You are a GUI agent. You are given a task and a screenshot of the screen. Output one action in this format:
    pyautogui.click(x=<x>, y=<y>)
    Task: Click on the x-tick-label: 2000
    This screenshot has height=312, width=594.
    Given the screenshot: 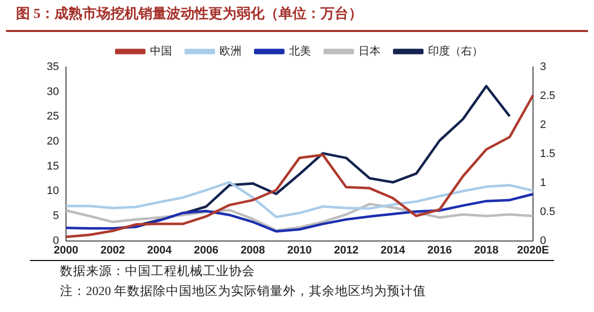 What is the action you would take?
    pyautogui.click(x=66, y=250)
    